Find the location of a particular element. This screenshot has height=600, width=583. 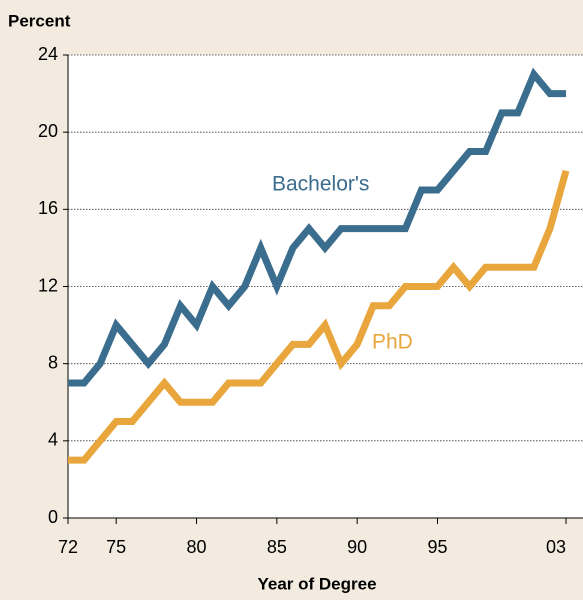

x-tick-label: 80 is located at coordinates (197, 547).